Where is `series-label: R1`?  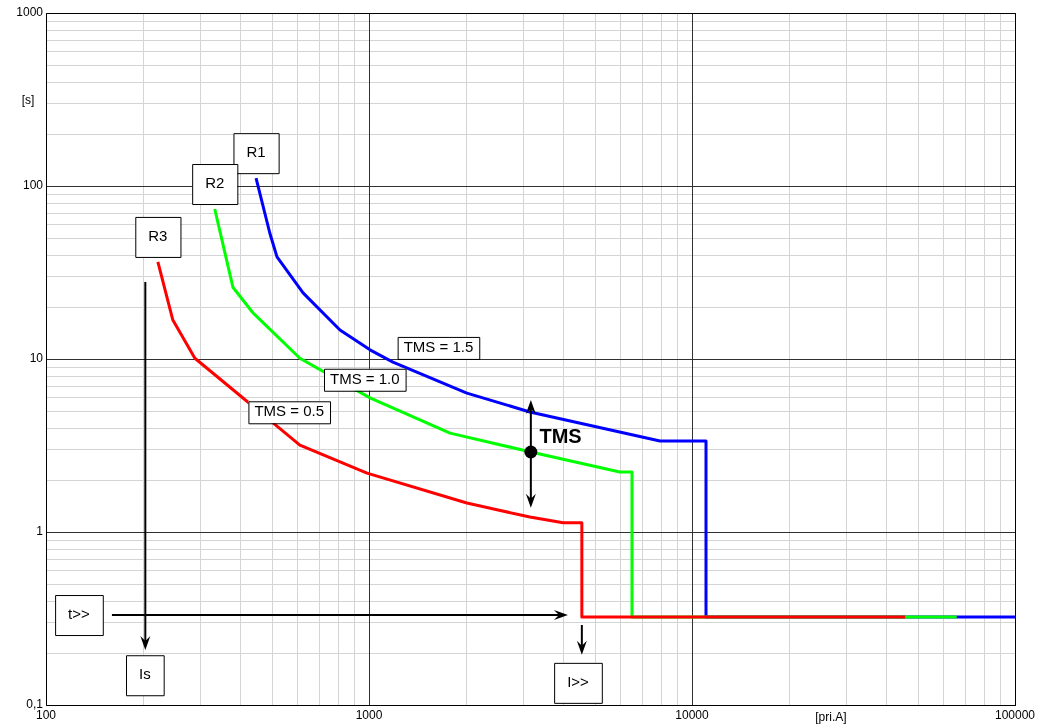
series-label: R1 is located at coordinates (256, 152).